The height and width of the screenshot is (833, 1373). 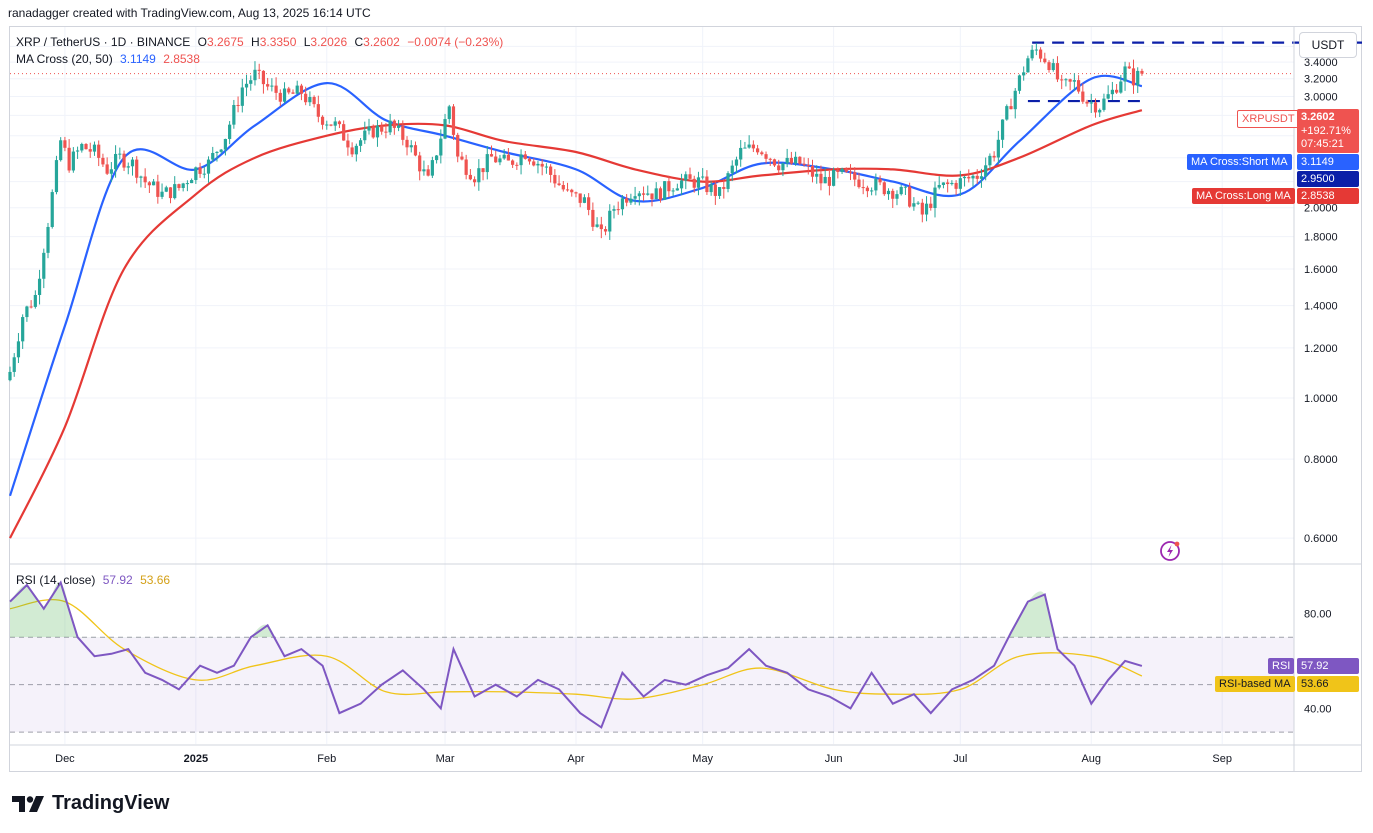 I want to click on rsi-tick-label: 40.00, so click(x=1318, y=709).